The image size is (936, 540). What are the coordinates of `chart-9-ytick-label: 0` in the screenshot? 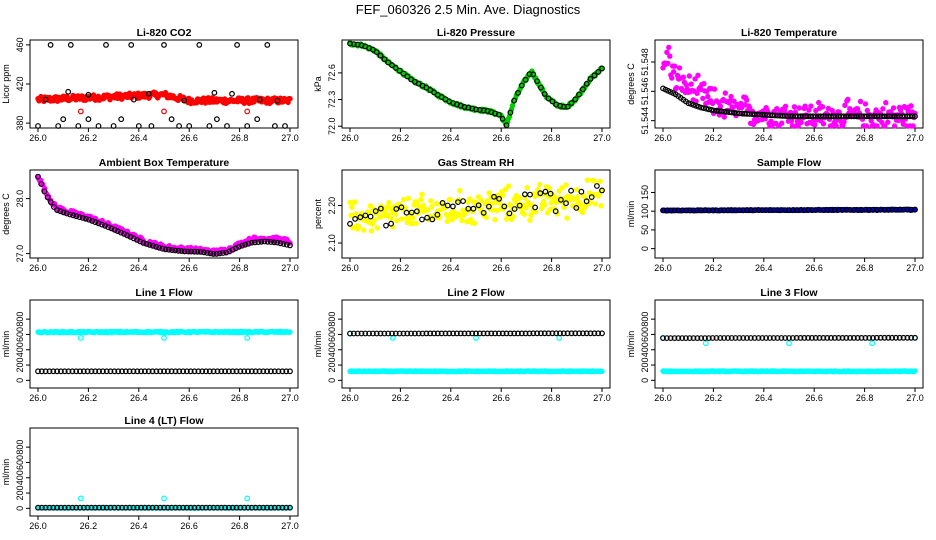 It's located at (645, 380).